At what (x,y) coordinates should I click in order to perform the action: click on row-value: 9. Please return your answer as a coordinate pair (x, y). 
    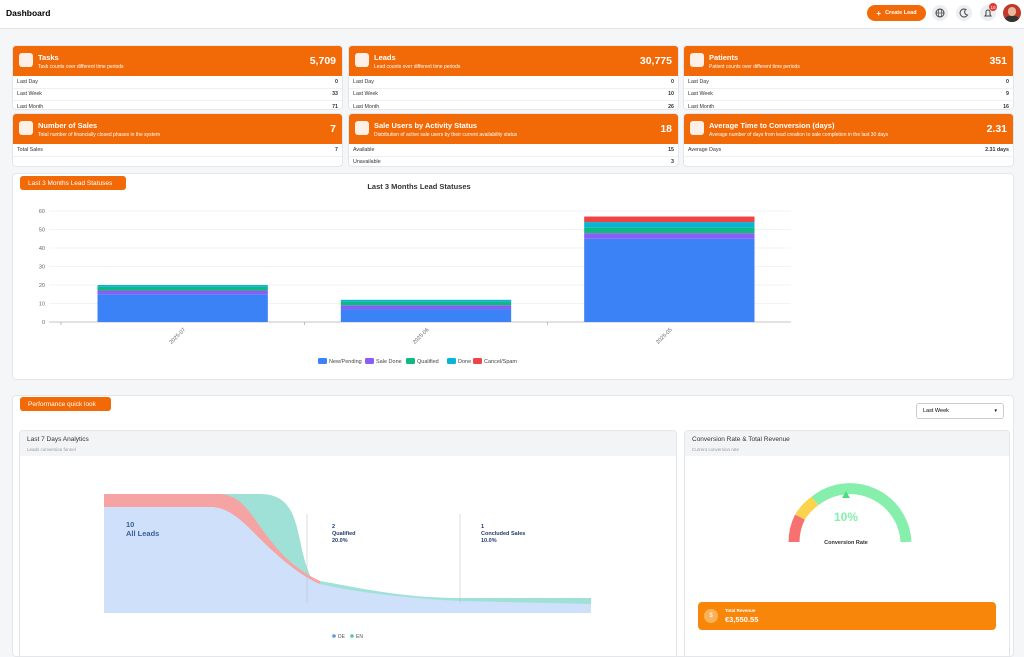
    Looking at the image, I should click on (1007, 94).